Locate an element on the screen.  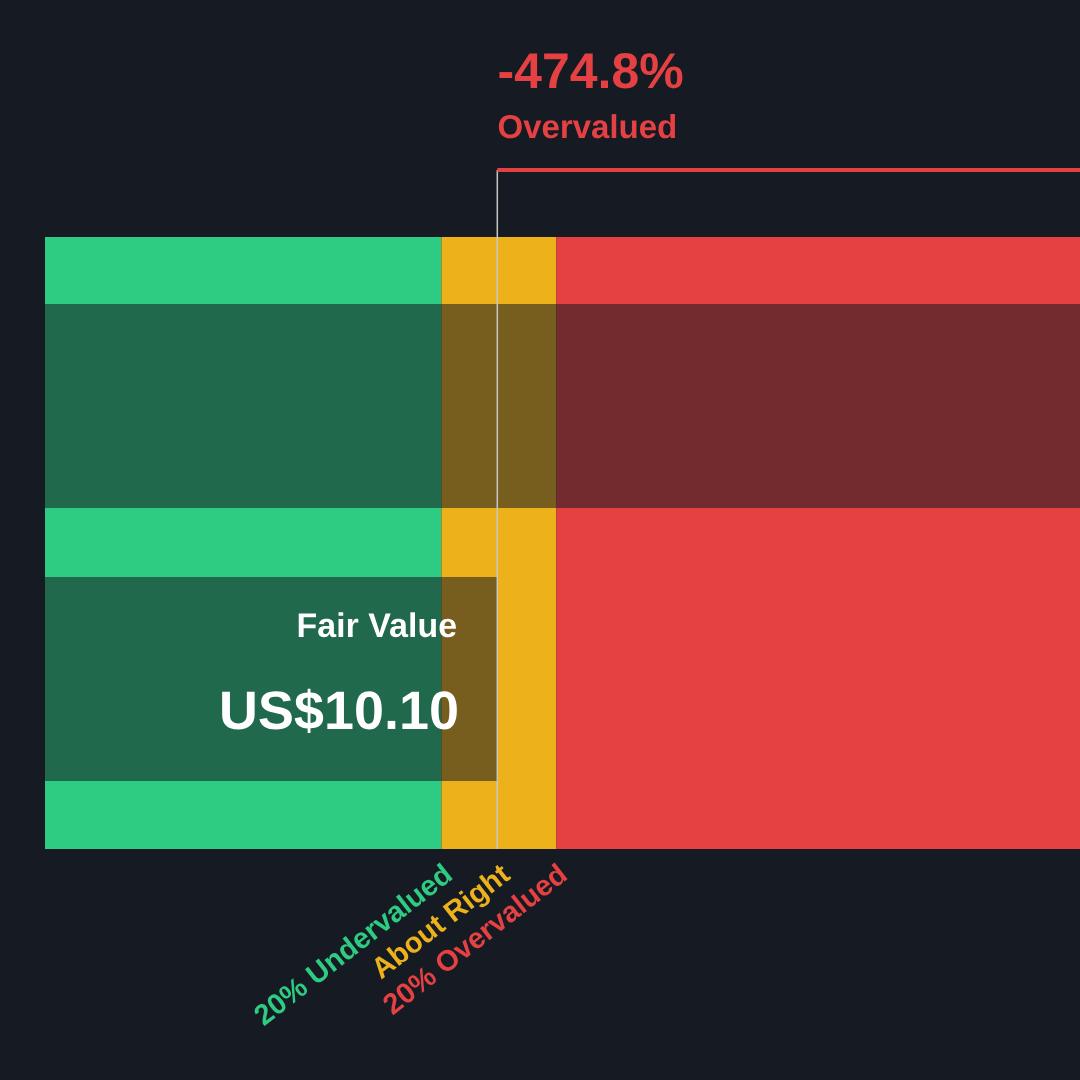
annotation: Fair Value is located at coordinates (377, 625).